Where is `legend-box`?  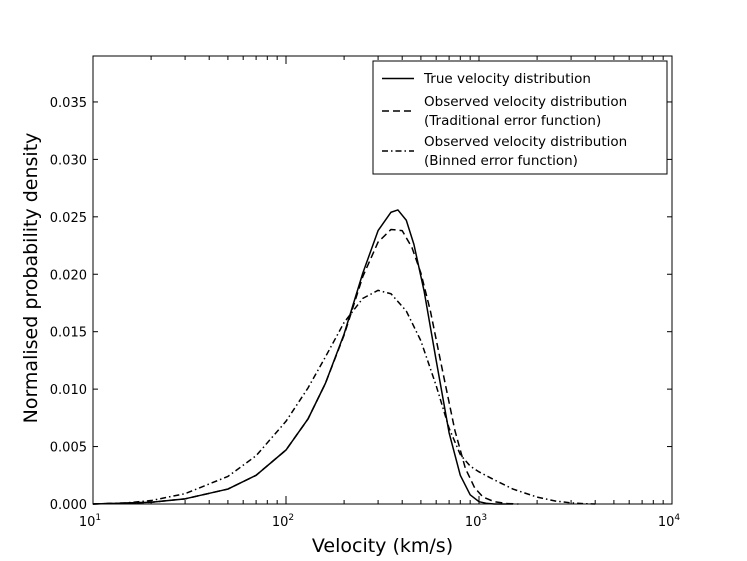 legend-box is located at coordinates (520, 117).